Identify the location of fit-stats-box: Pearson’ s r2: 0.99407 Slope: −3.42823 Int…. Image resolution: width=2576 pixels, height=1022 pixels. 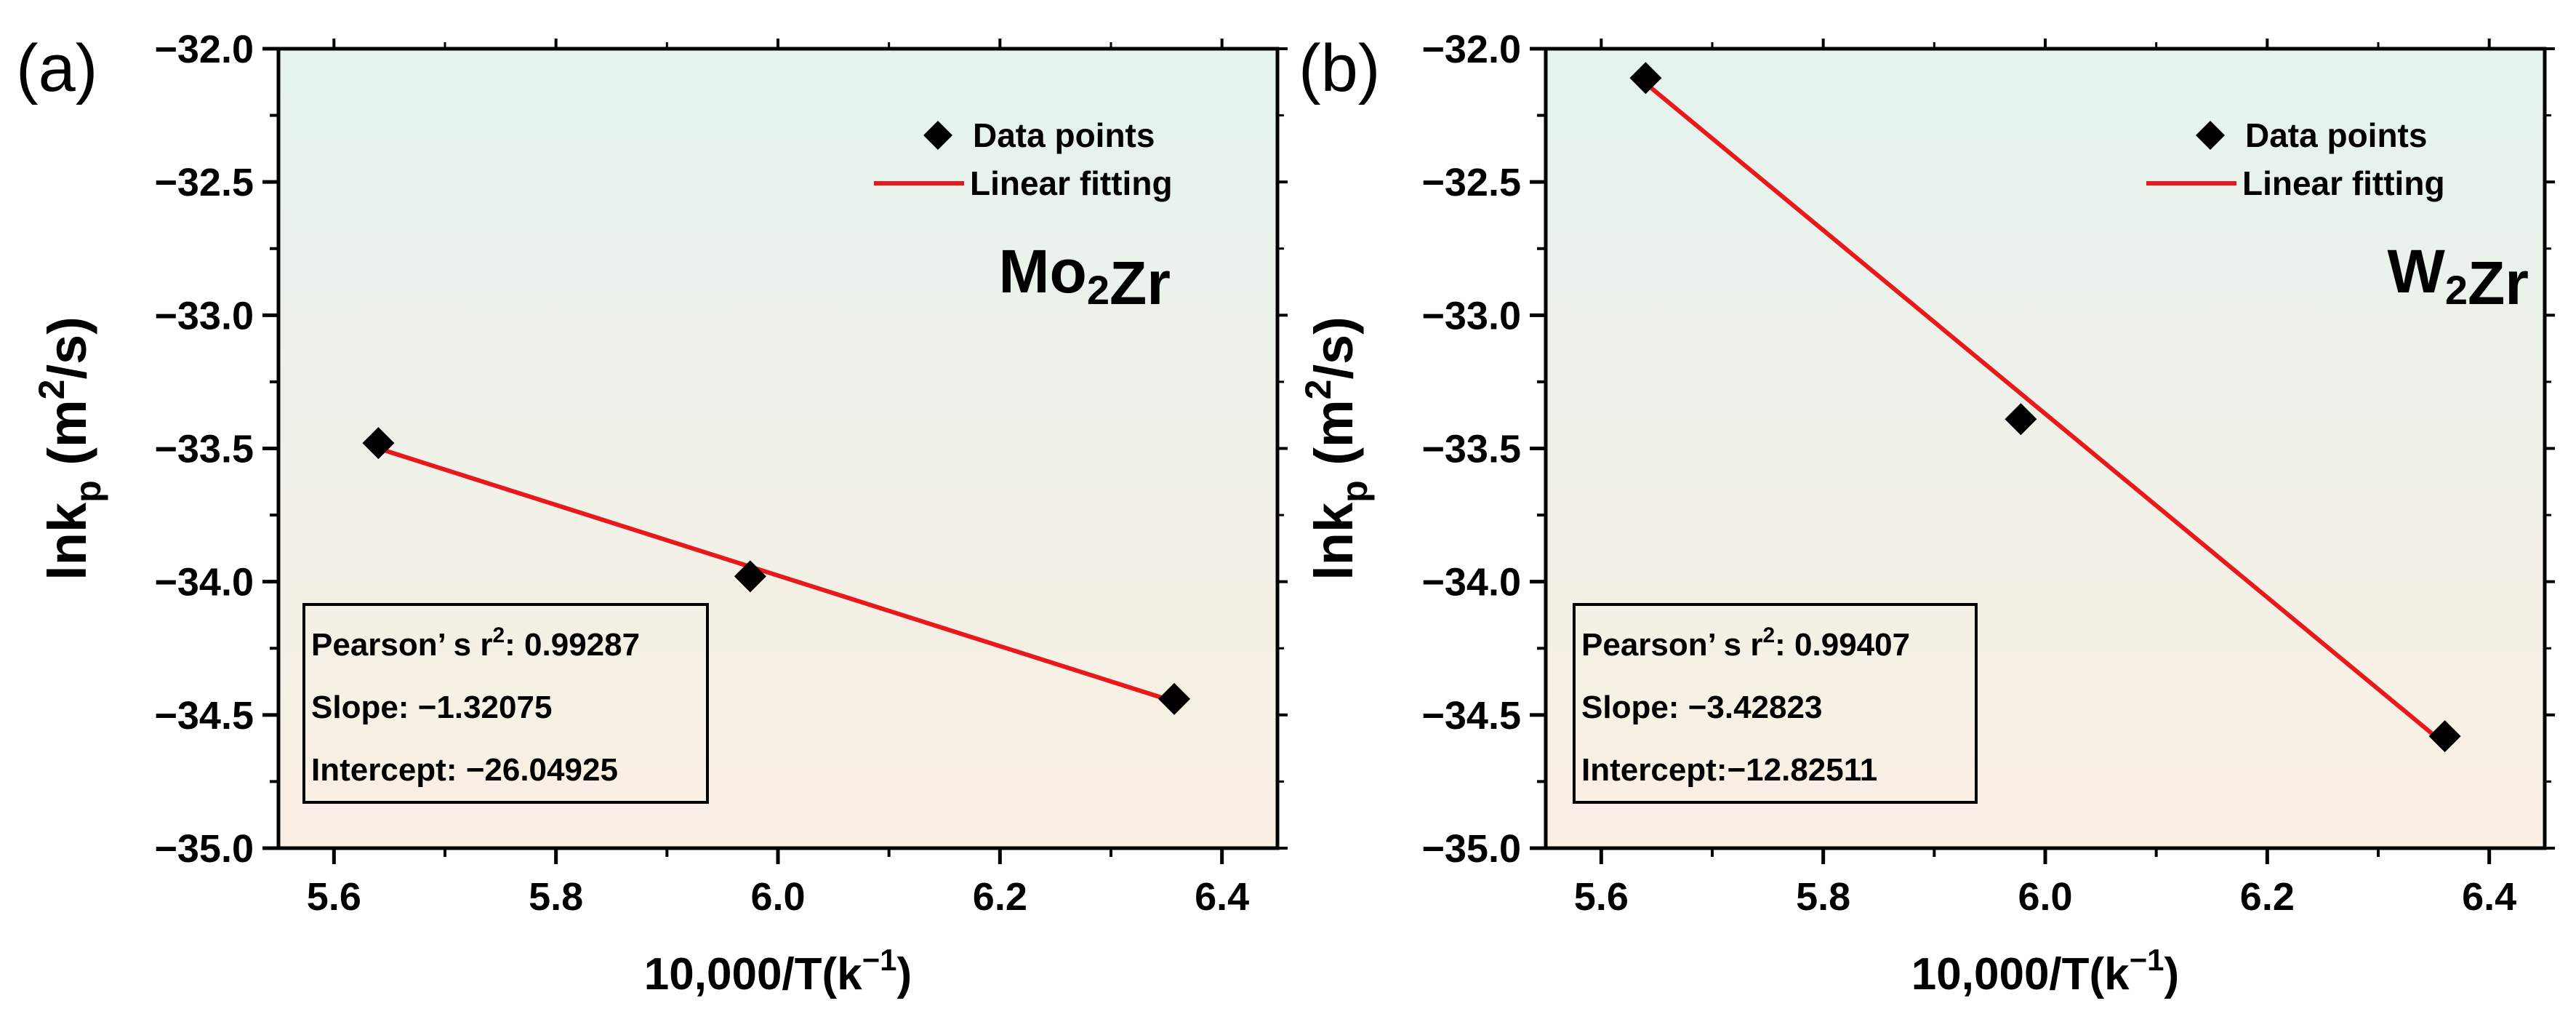
(1776, 703).